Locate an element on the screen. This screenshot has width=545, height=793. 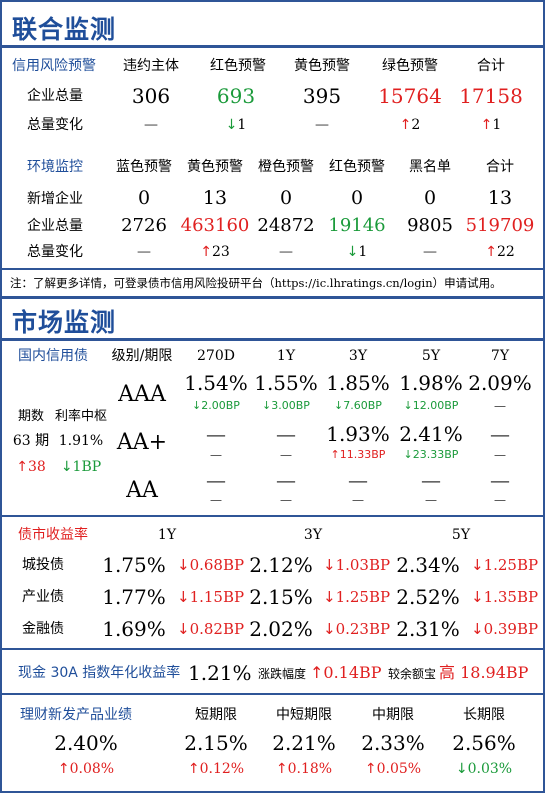
credit-total-value: 17158 is located at coordinates (491, 96).